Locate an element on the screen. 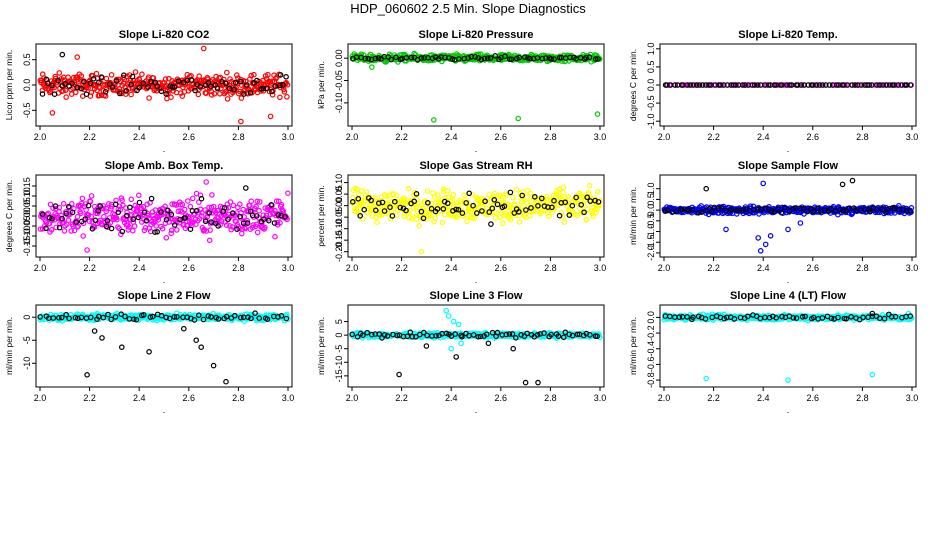 Image resolution: width=936 pixels, height=540 pixels. chart-title: Slope Li-820 CO2 is located at coordinates (164, 35).